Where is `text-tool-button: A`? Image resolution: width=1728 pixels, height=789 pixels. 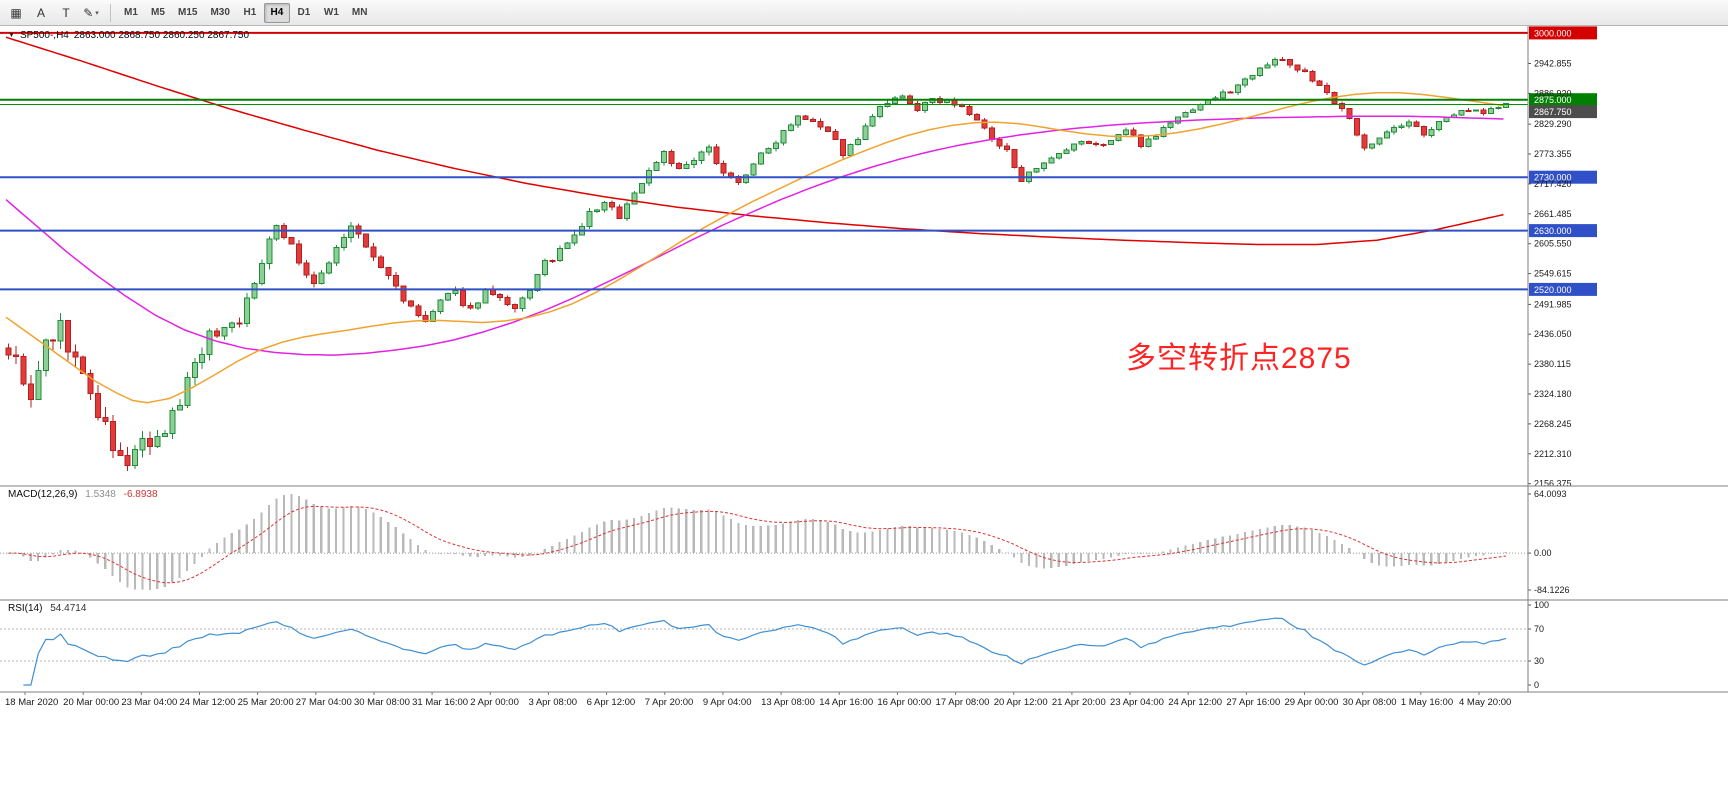
text-tool-button: A is located at coordinates (41, 13).